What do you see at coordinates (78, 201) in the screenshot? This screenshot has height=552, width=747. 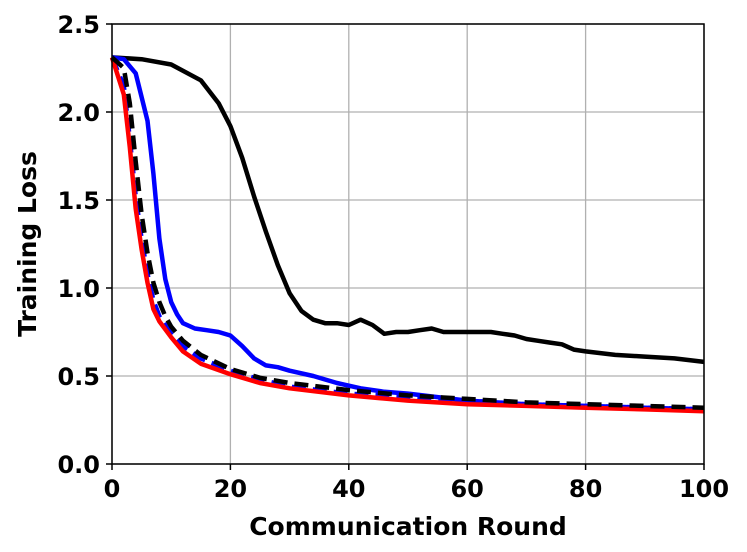 I see `y-tick-label: 1.5` at bounding box center [78, 201].